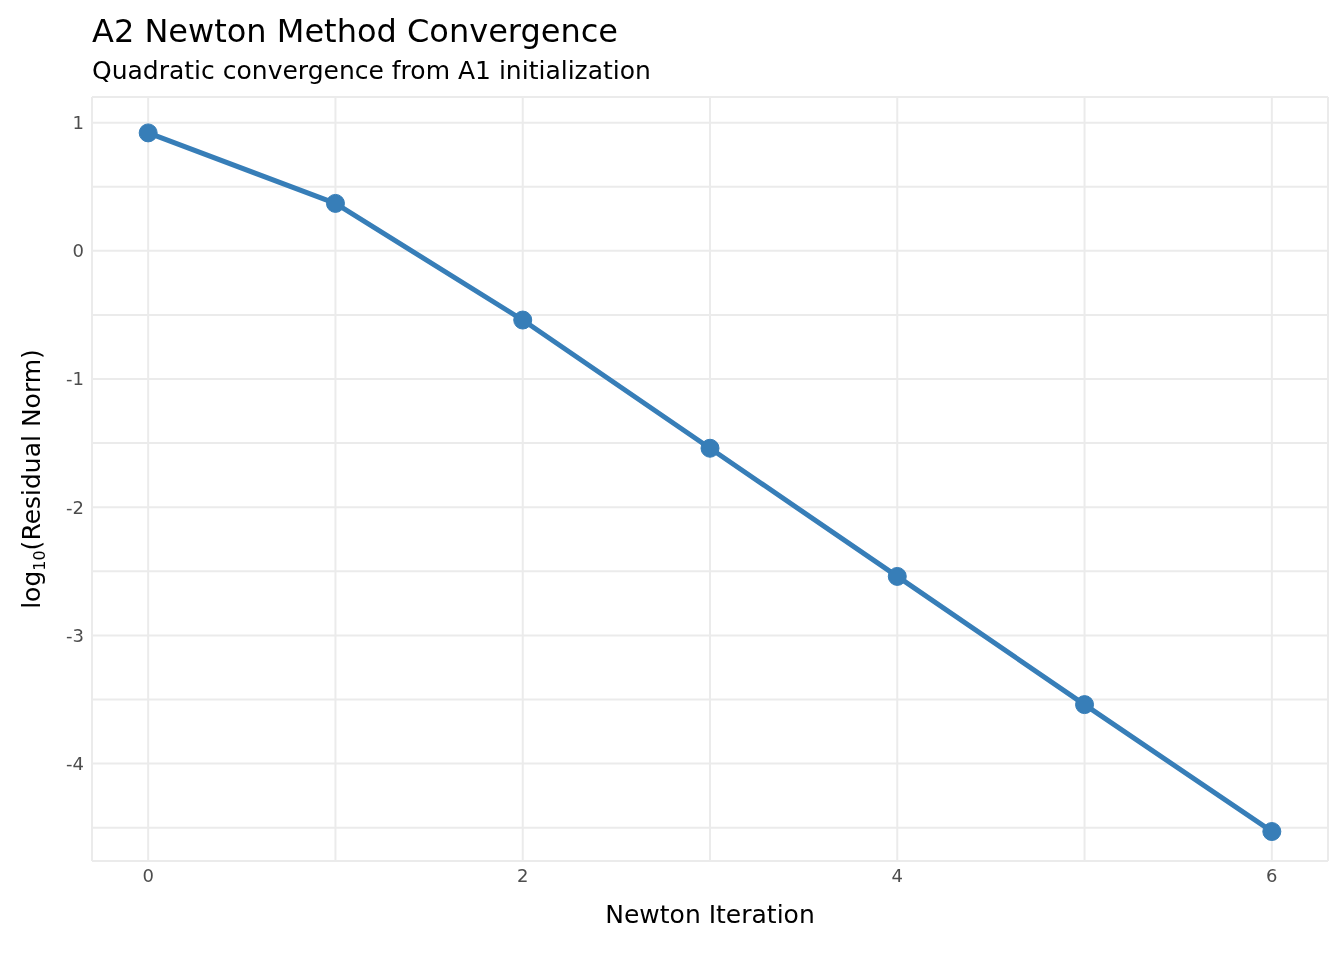  I want to click on x-tick-label: 4, so click(897, 875).